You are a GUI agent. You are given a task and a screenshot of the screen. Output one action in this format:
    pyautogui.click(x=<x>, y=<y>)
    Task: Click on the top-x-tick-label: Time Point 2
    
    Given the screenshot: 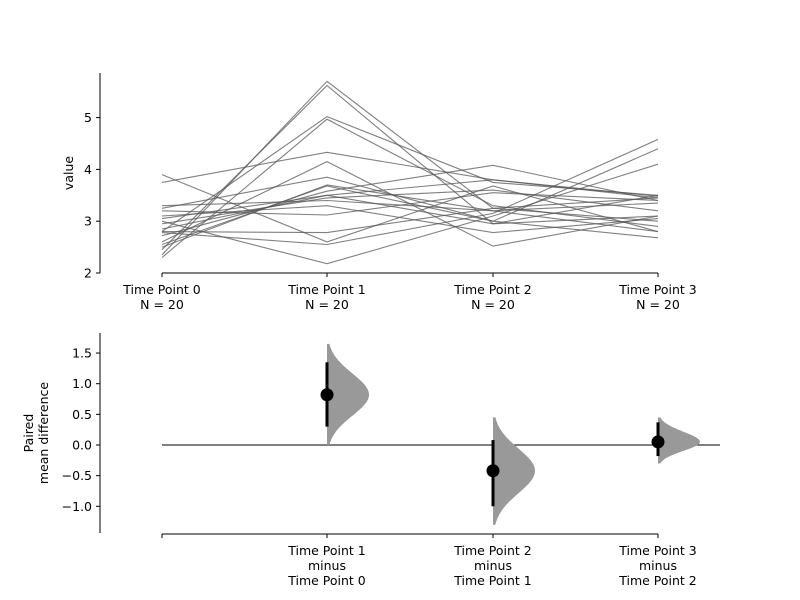 What is the action you would take?
    pyautogui.click(x=492, y=289)
    